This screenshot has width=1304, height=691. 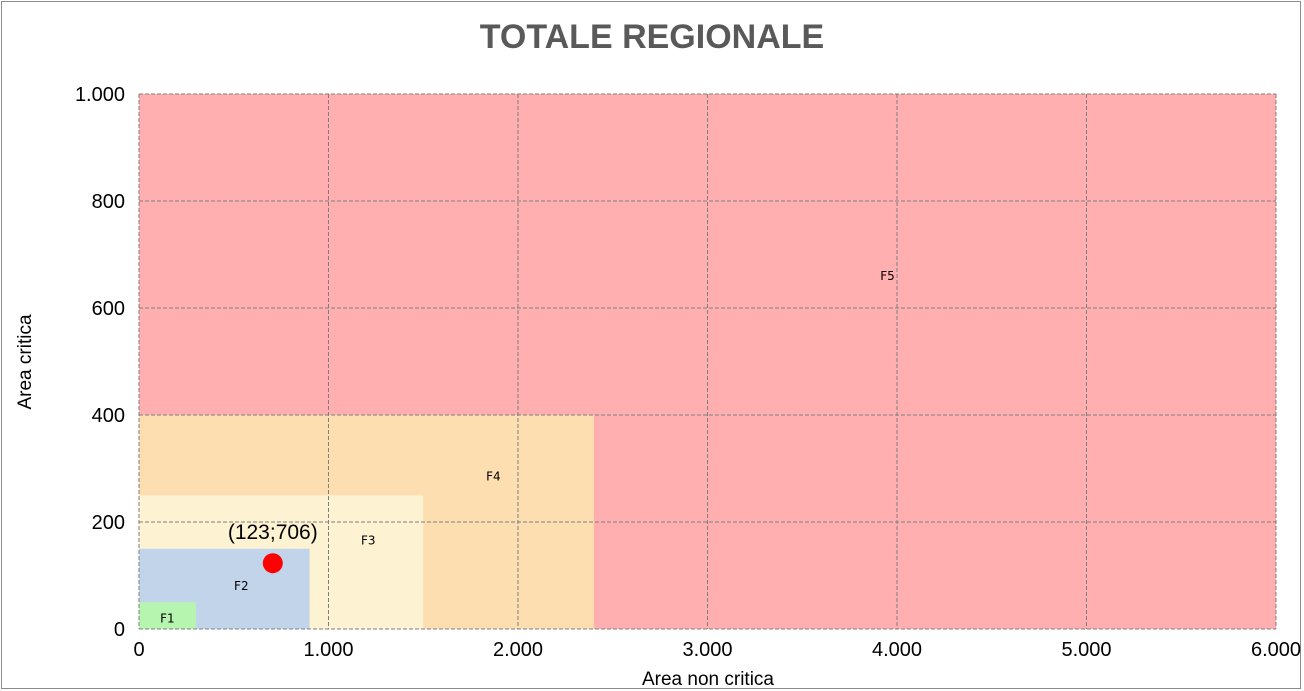 I want to click on zone-label-f2: F2, so click(x=241, y=586).